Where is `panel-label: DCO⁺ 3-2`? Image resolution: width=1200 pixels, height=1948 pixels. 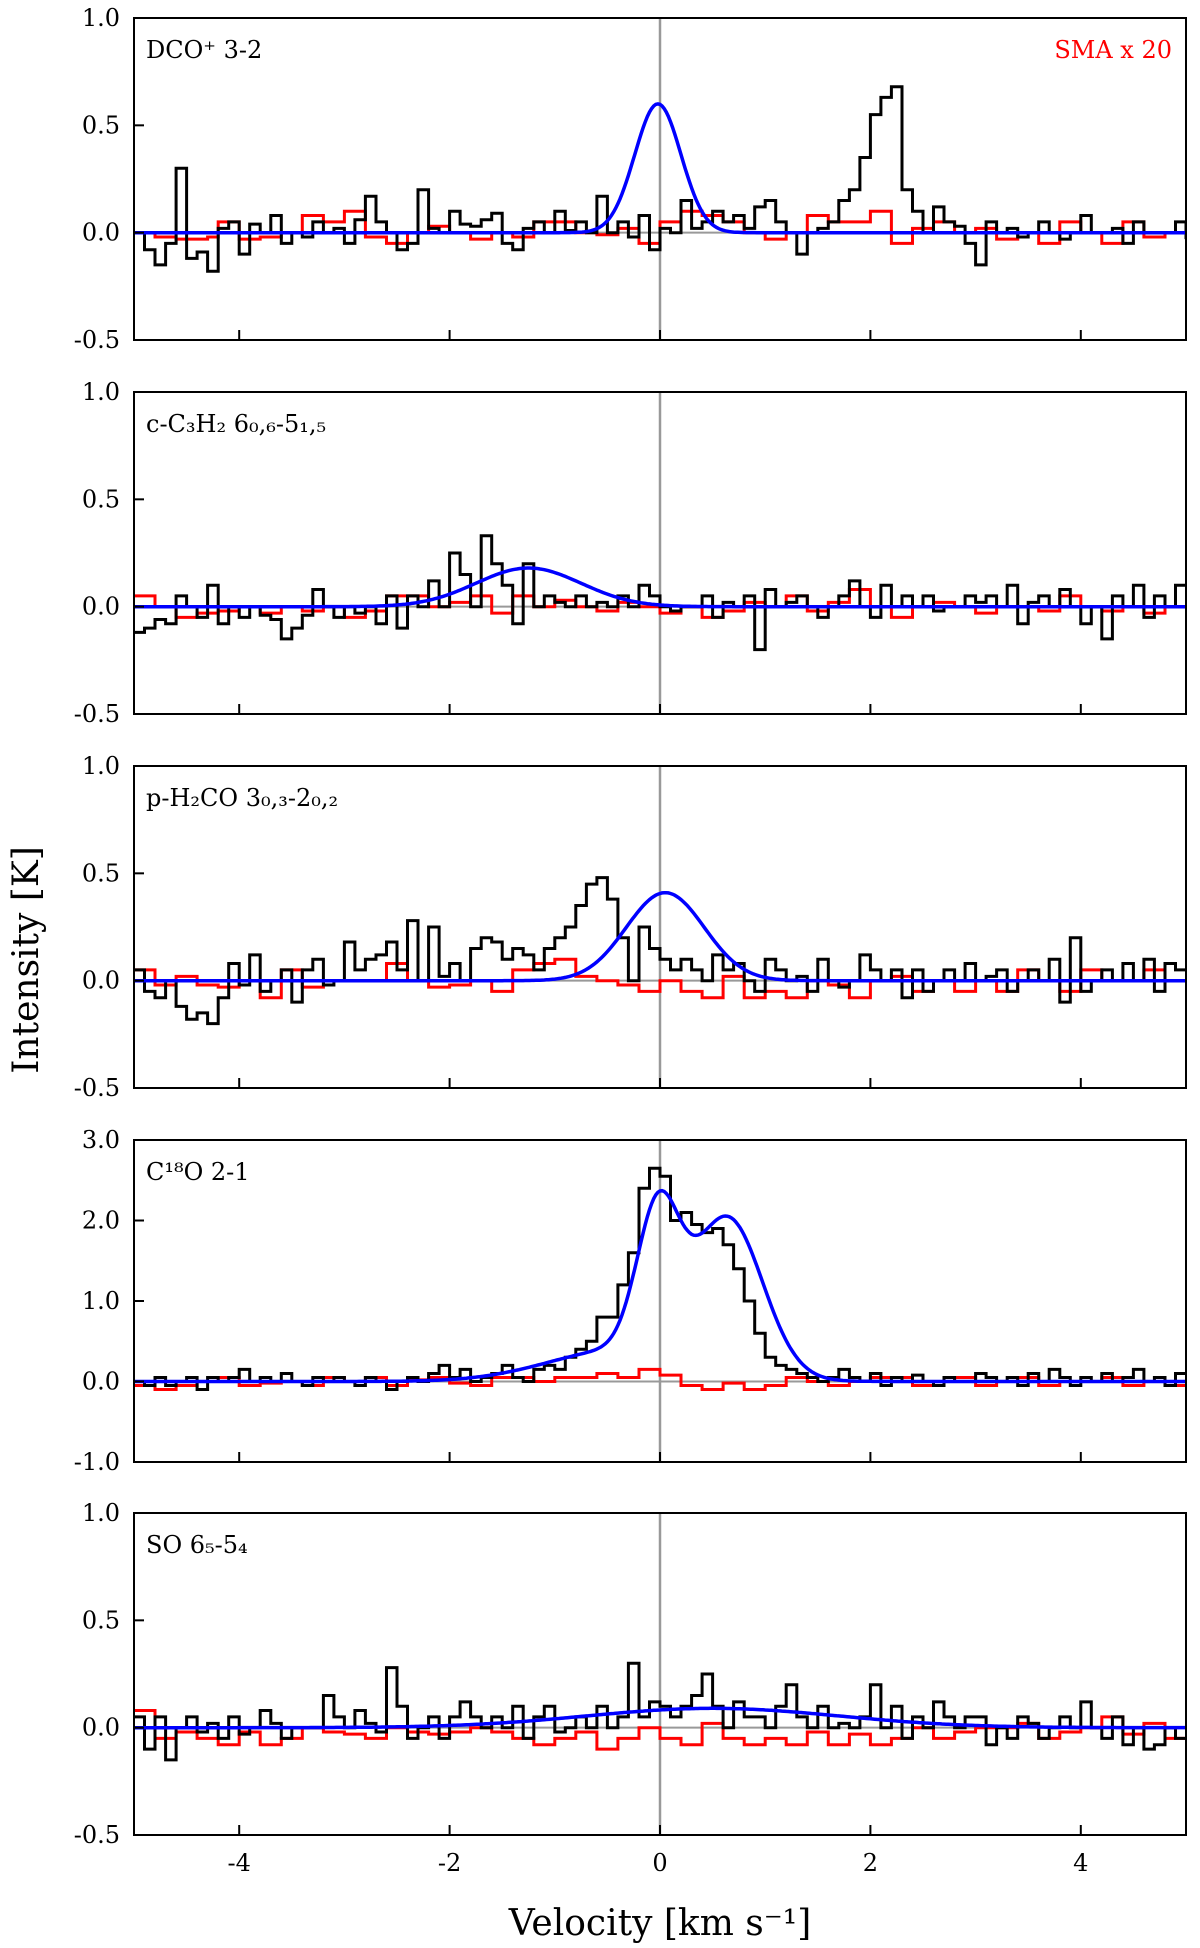
panel-label: DCO⁺ 3-2 is located at coordinates (204, 50).